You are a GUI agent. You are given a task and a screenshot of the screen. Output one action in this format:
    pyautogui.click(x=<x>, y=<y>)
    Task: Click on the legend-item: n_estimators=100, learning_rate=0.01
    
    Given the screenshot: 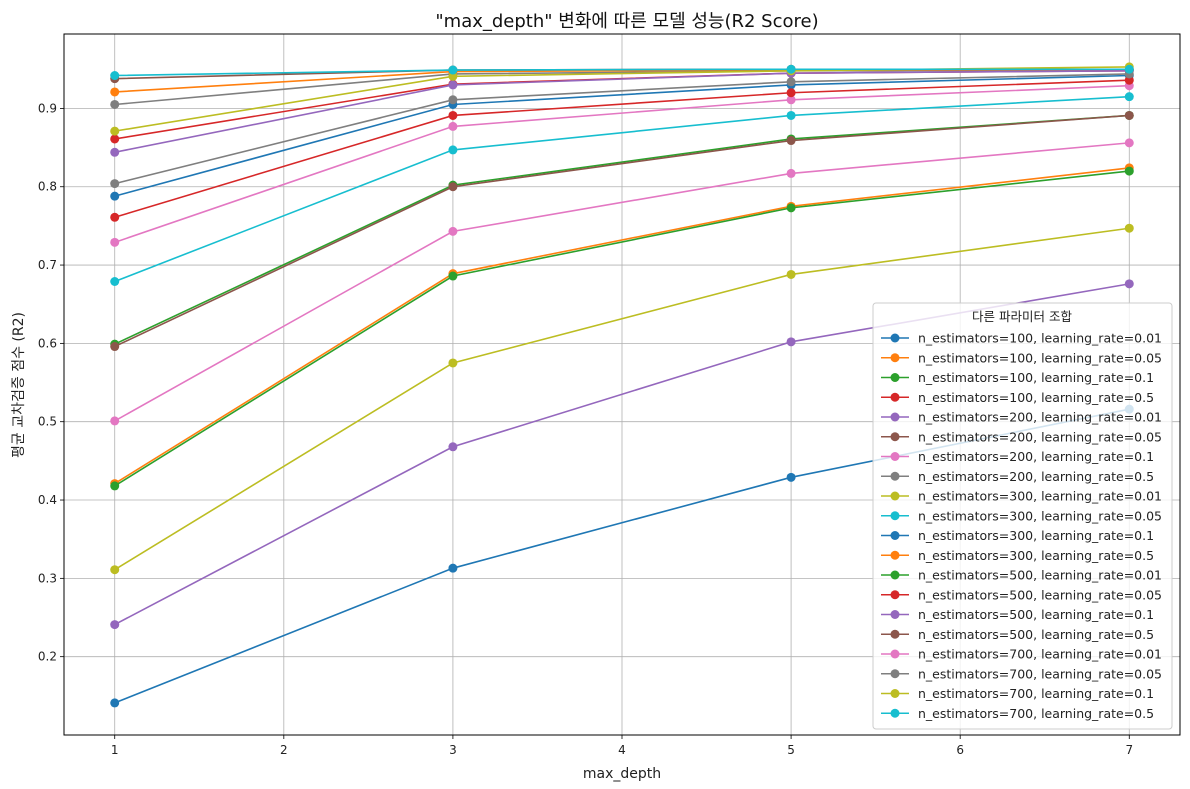 What is the action you would take?
    pyautogui.click(x=1021, y=338)
    